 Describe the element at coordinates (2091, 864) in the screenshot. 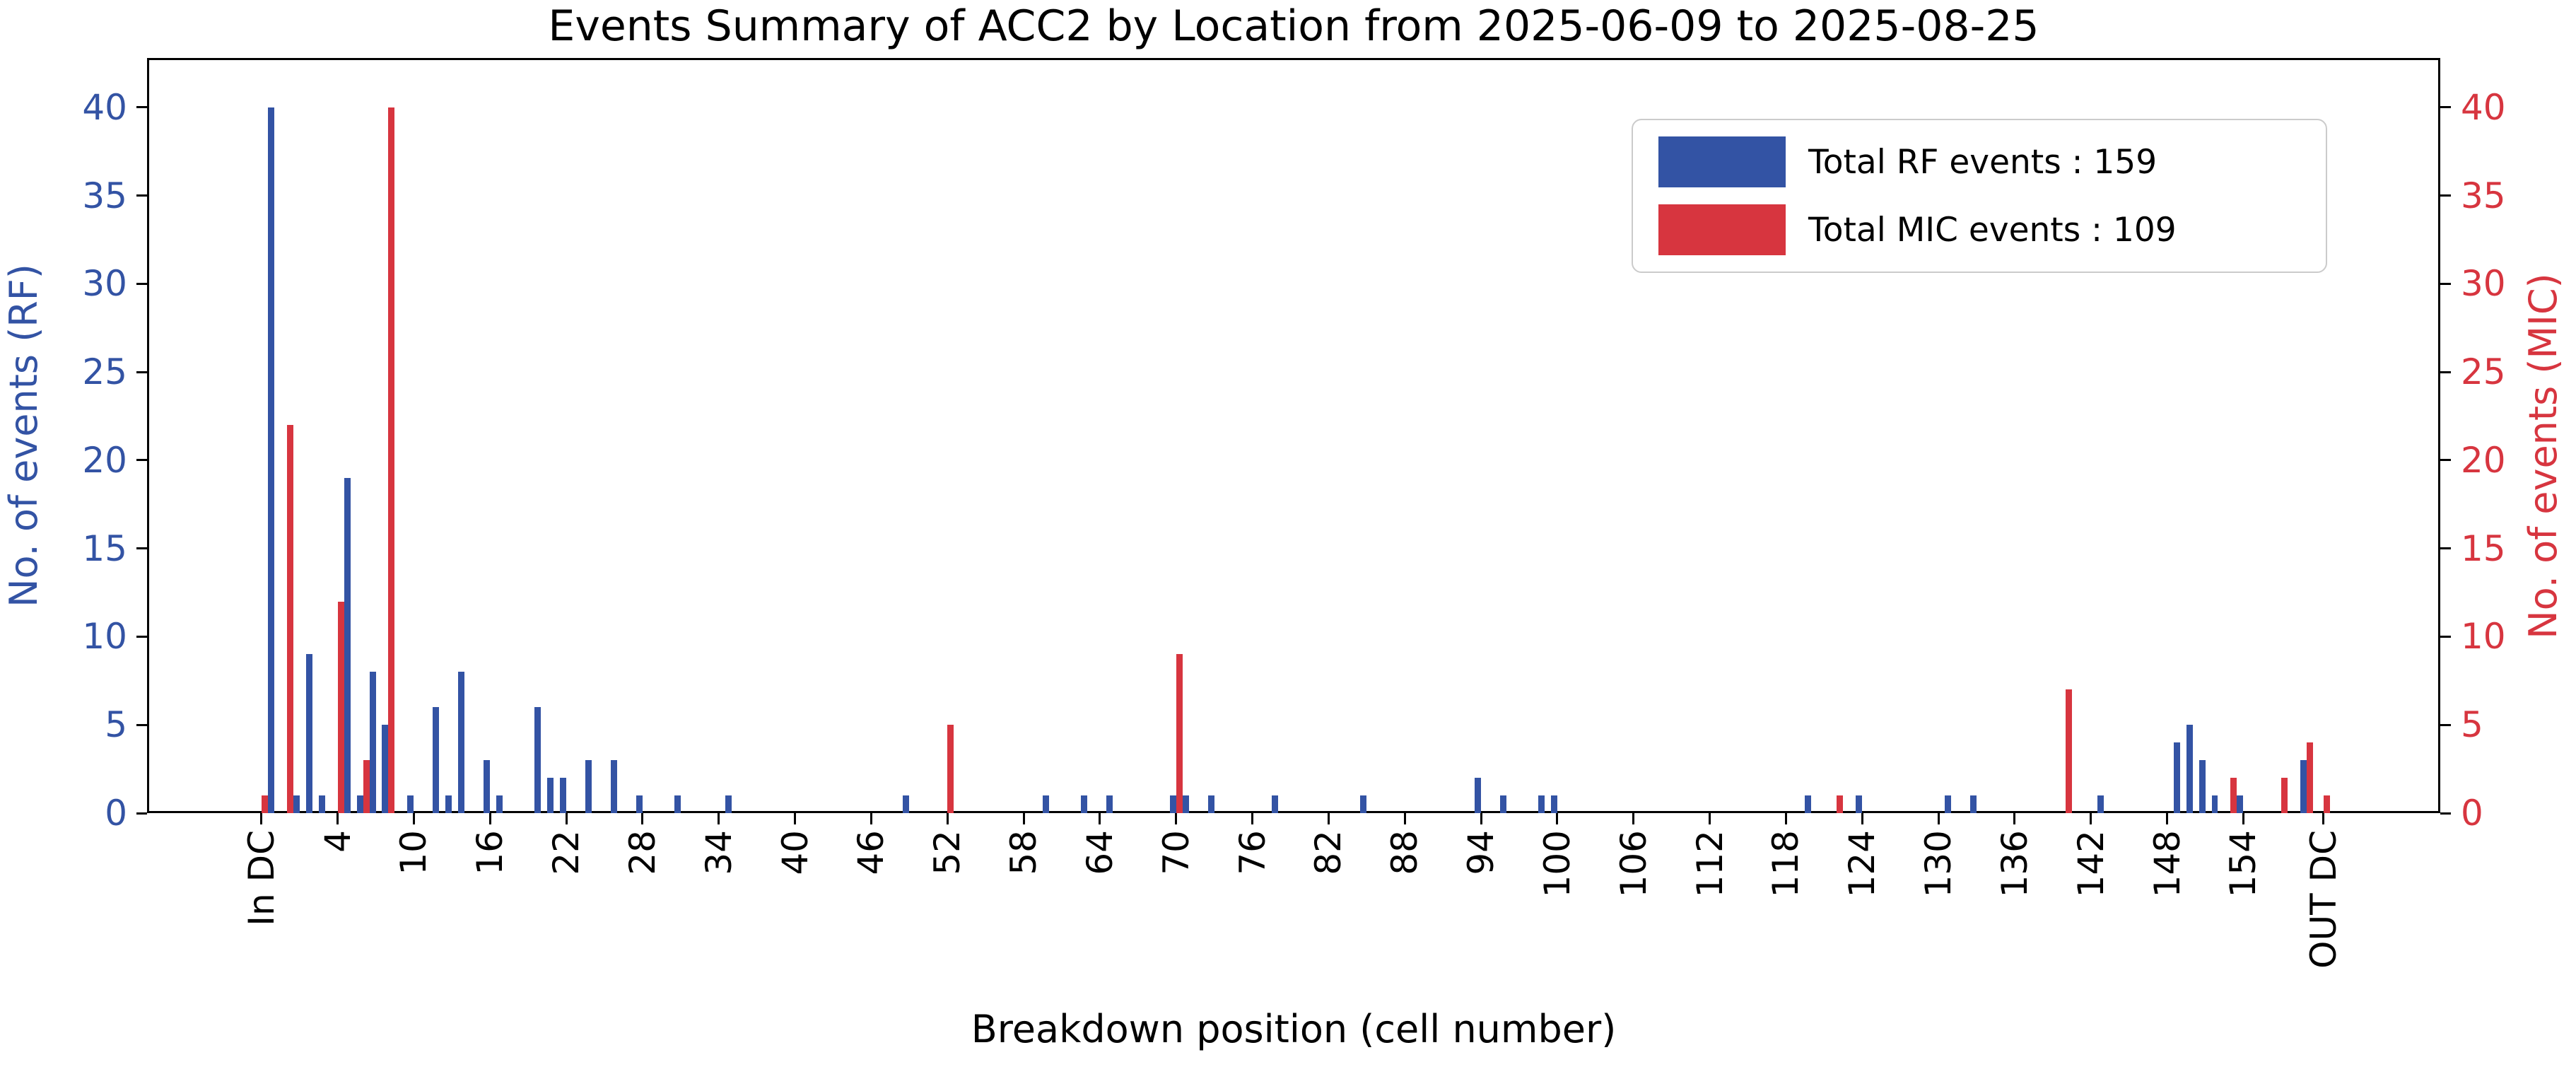

I see `x-tick-label-text: 142` at that location.